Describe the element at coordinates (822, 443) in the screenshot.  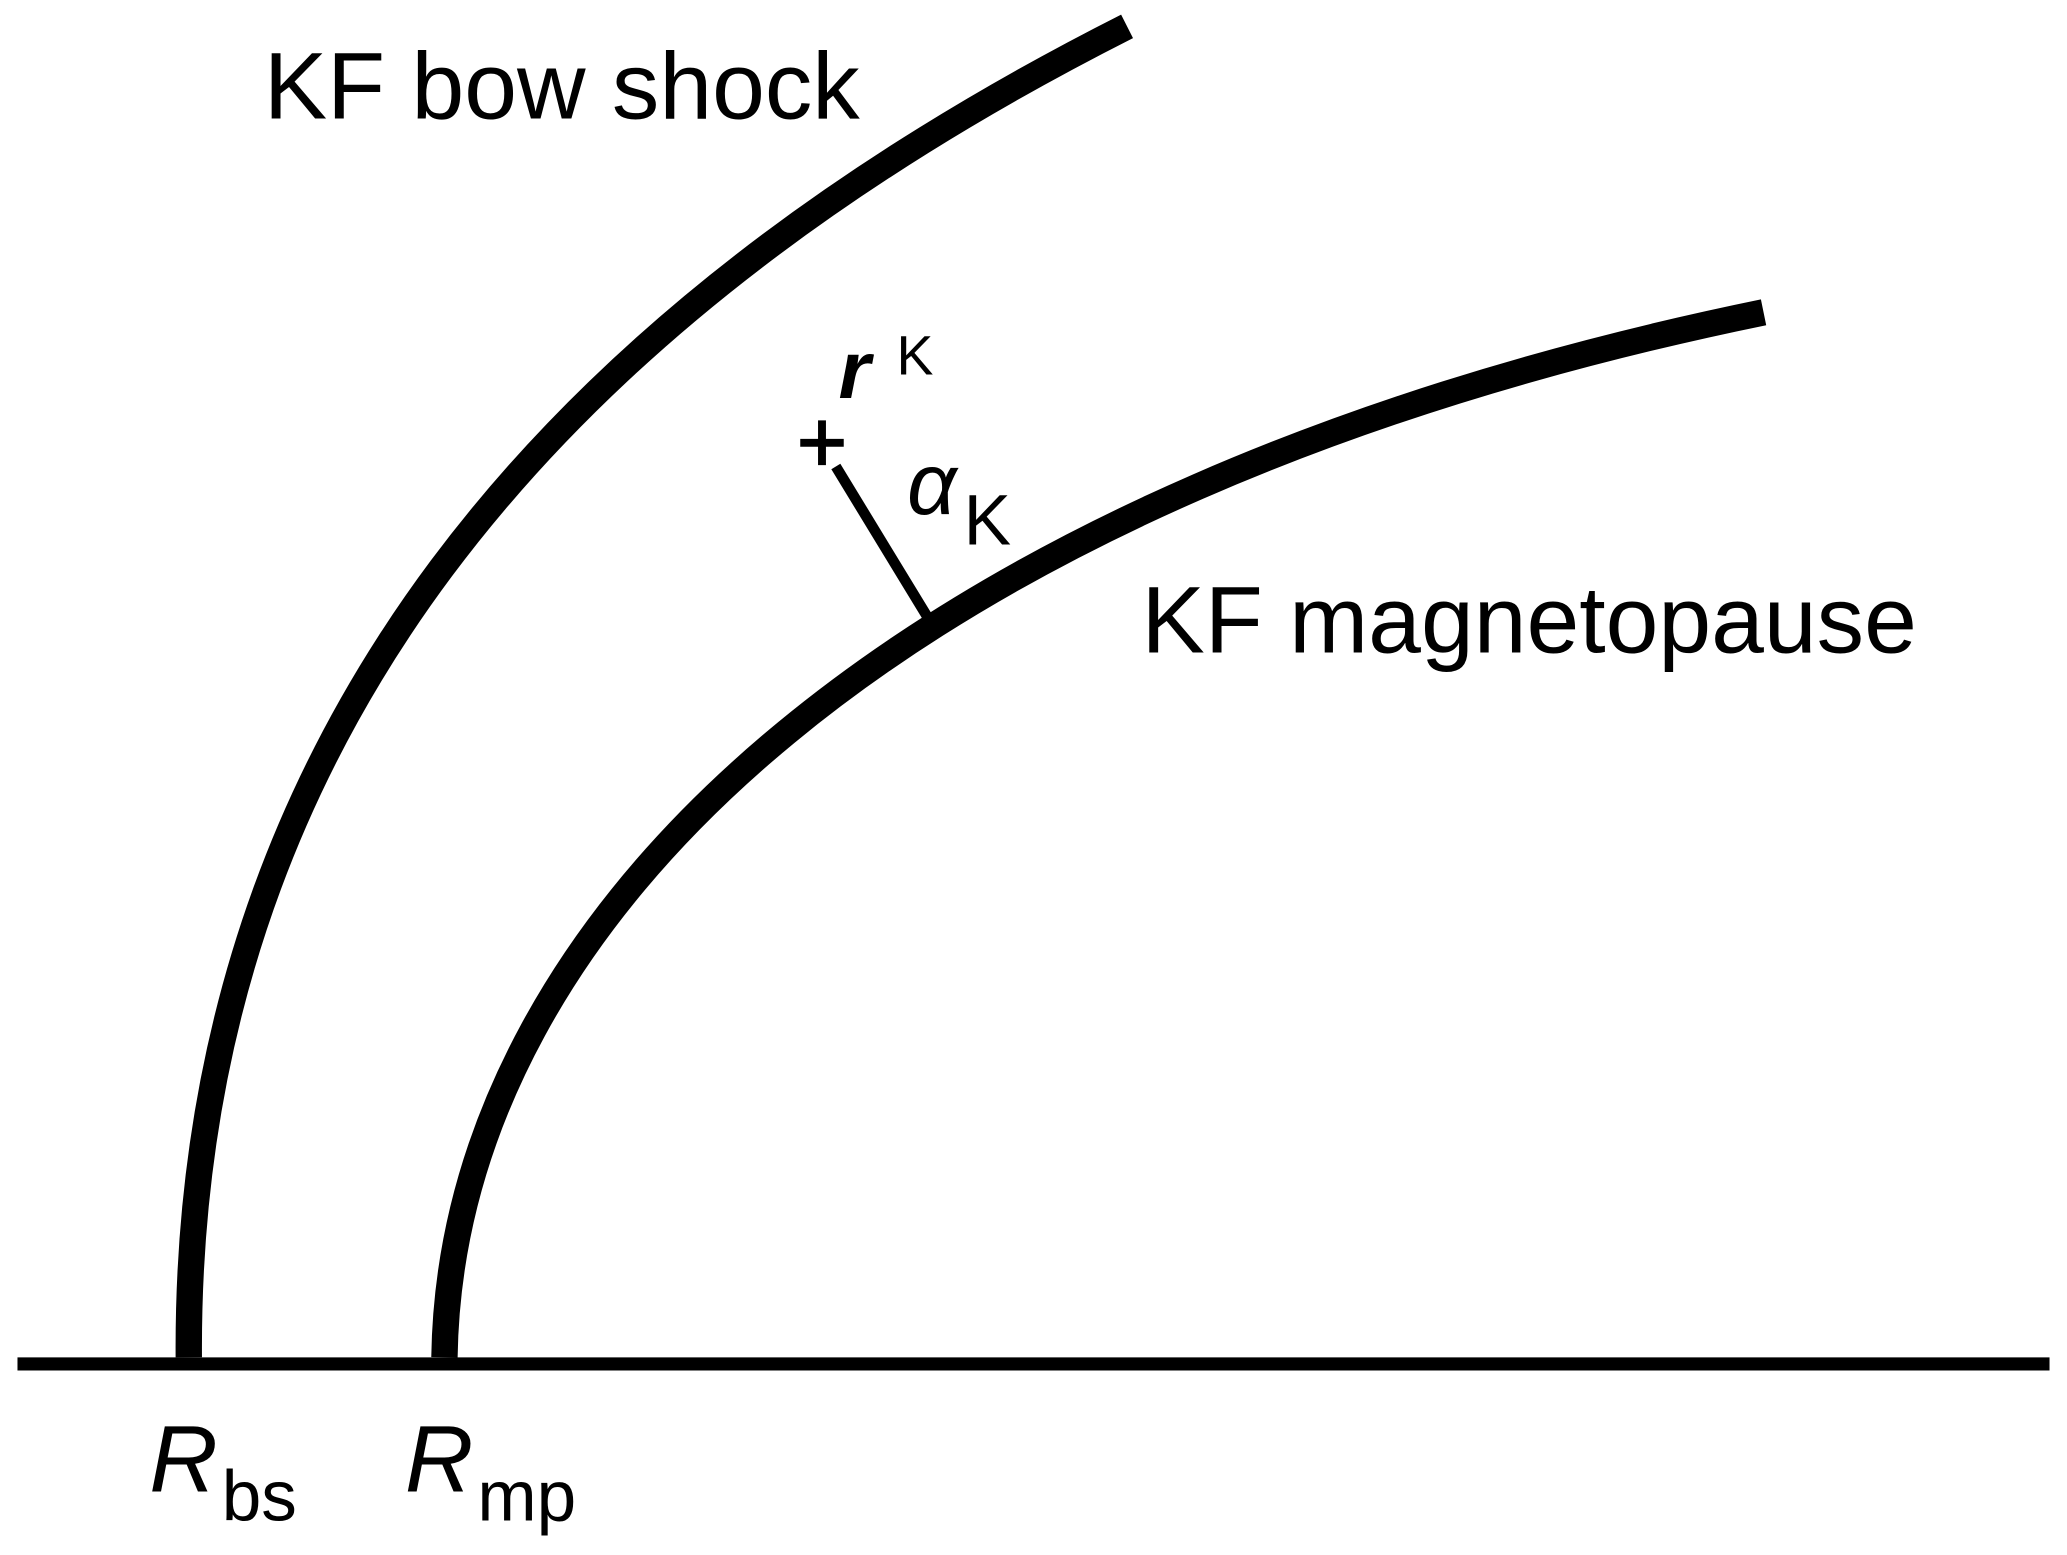
I see `plus-marker` at that location.